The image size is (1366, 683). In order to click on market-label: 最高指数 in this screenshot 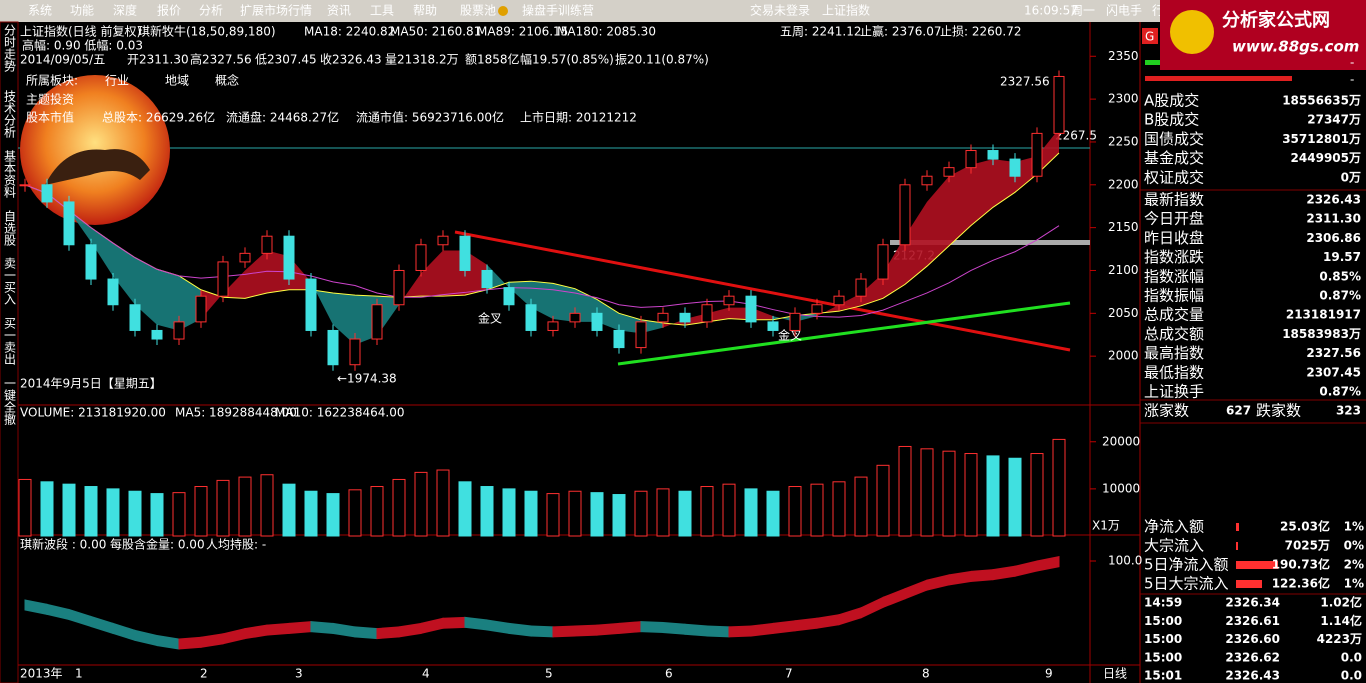, I will do `click(1174, 353)`.